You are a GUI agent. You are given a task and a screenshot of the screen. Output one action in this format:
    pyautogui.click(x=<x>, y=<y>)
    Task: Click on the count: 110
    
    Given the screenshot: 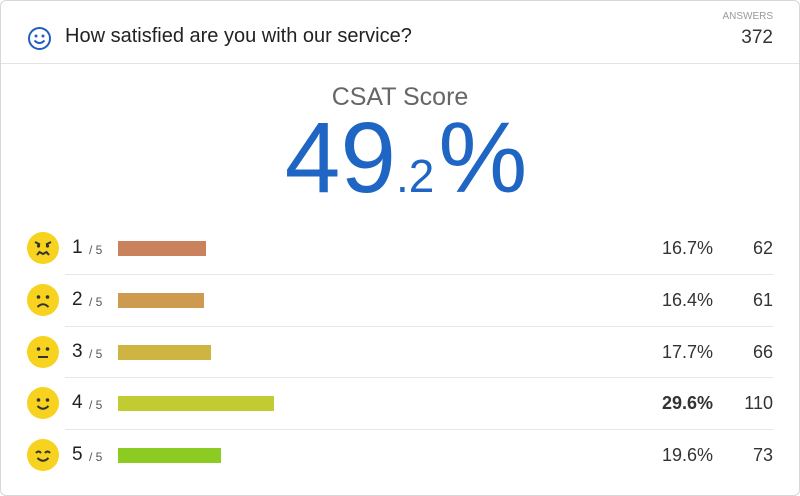 What is the action you would take?
    pyautogui.click(x=758, y=403)
    